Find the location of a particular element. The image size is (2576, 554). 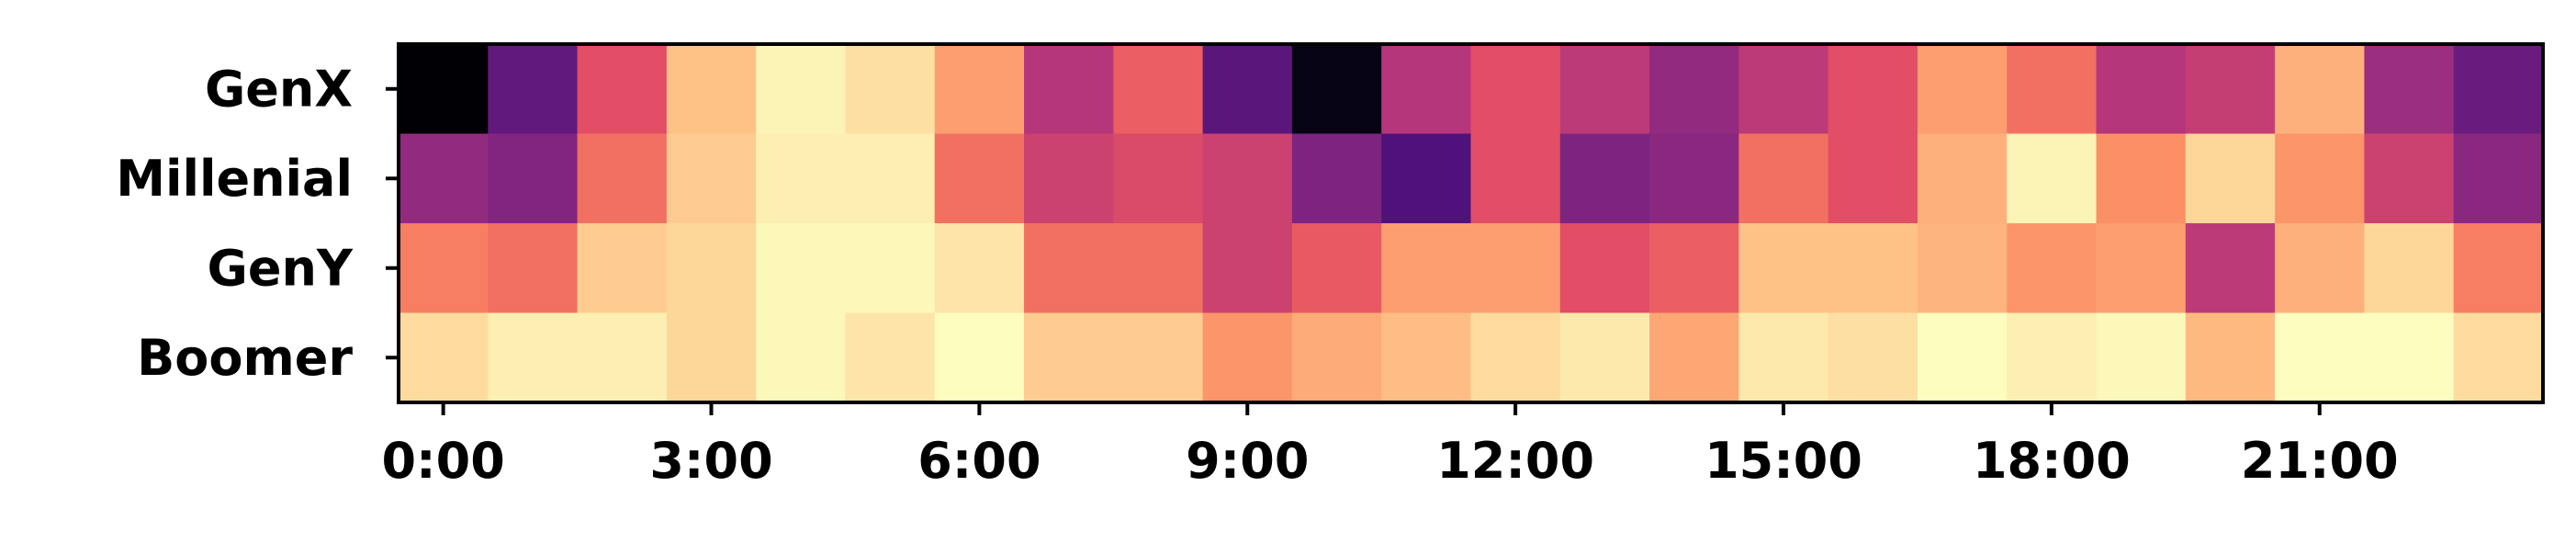

x-tick-label: 0:00 is located at coordinates (442, 461).